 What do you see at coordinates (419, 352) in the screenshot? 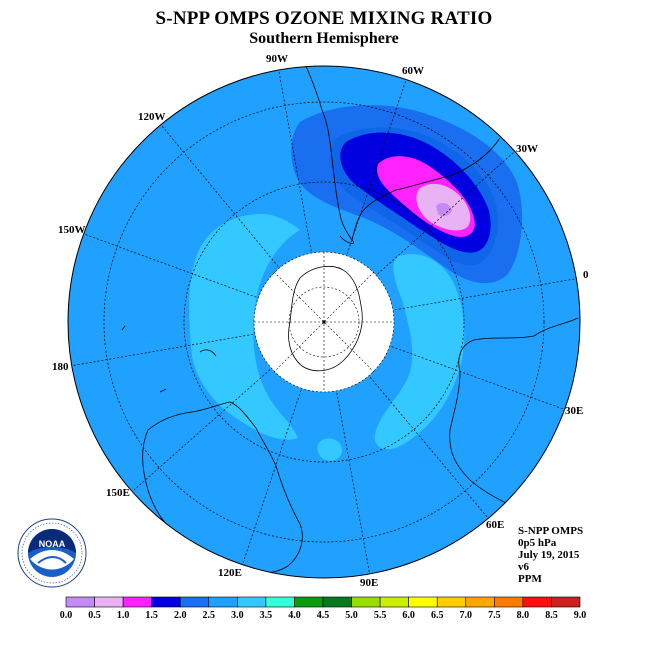
I see `contour-3-5-east` at bounding box center [419, 352].